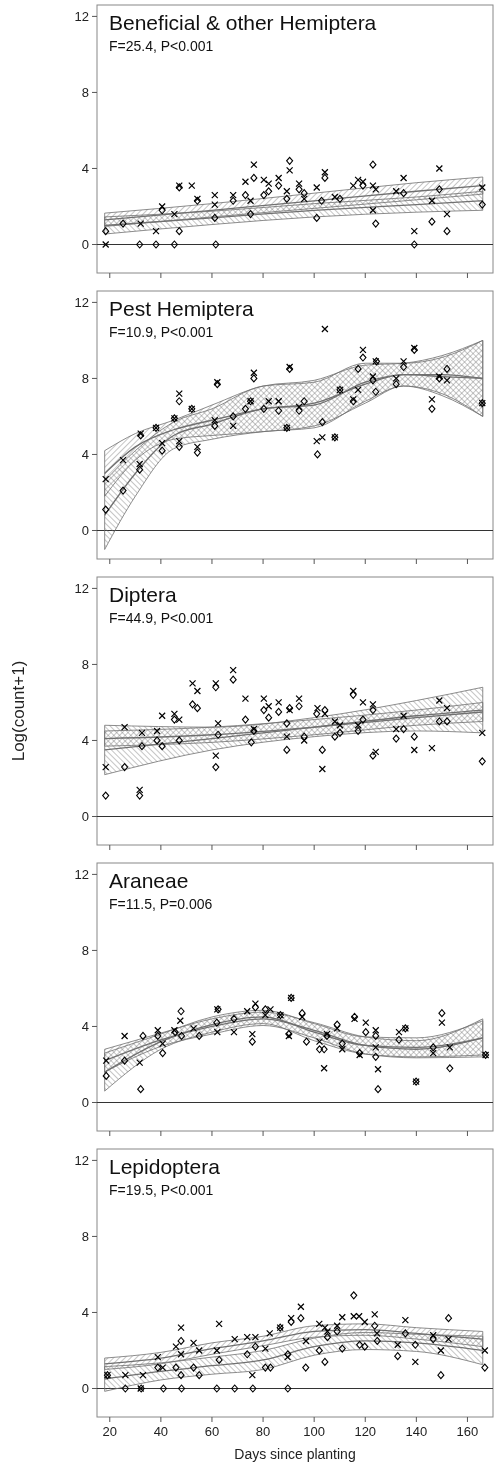 The width and height of the screenshot is (498, 1471). Describe the element at coordinates (143, 594) in the screenshot. I see `chart-title: Diptera` at that location.